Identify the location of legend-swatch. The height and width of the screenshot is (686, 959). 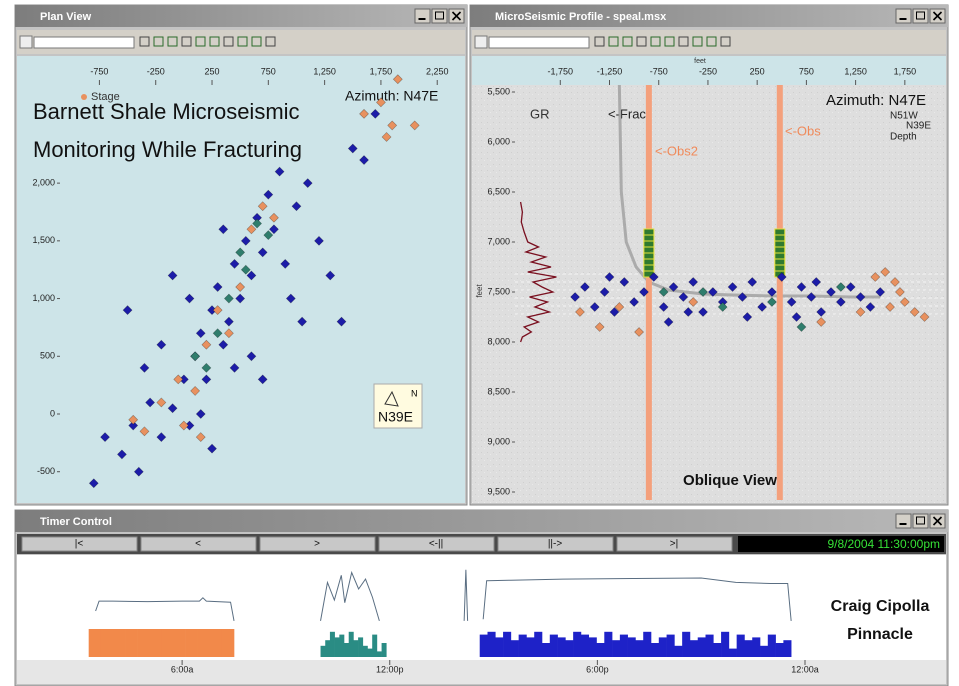
(84, 97).